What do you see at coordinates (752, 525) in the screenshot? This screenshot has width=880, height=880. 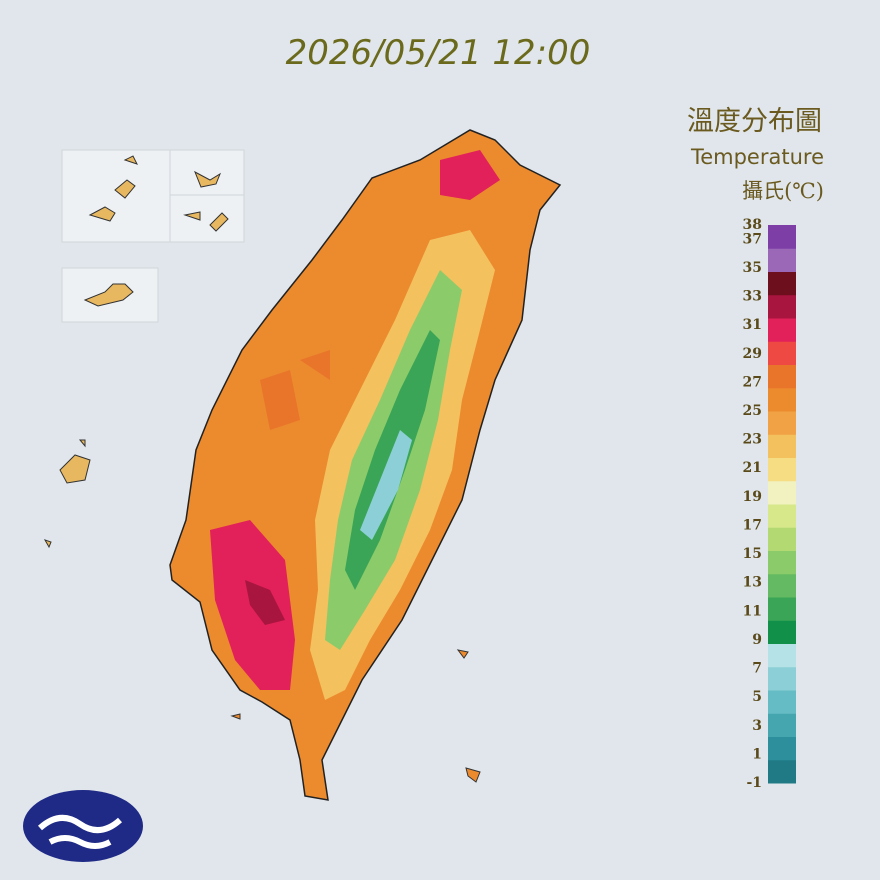 I see `legend-label: 17` at bounding box center [752, 525].